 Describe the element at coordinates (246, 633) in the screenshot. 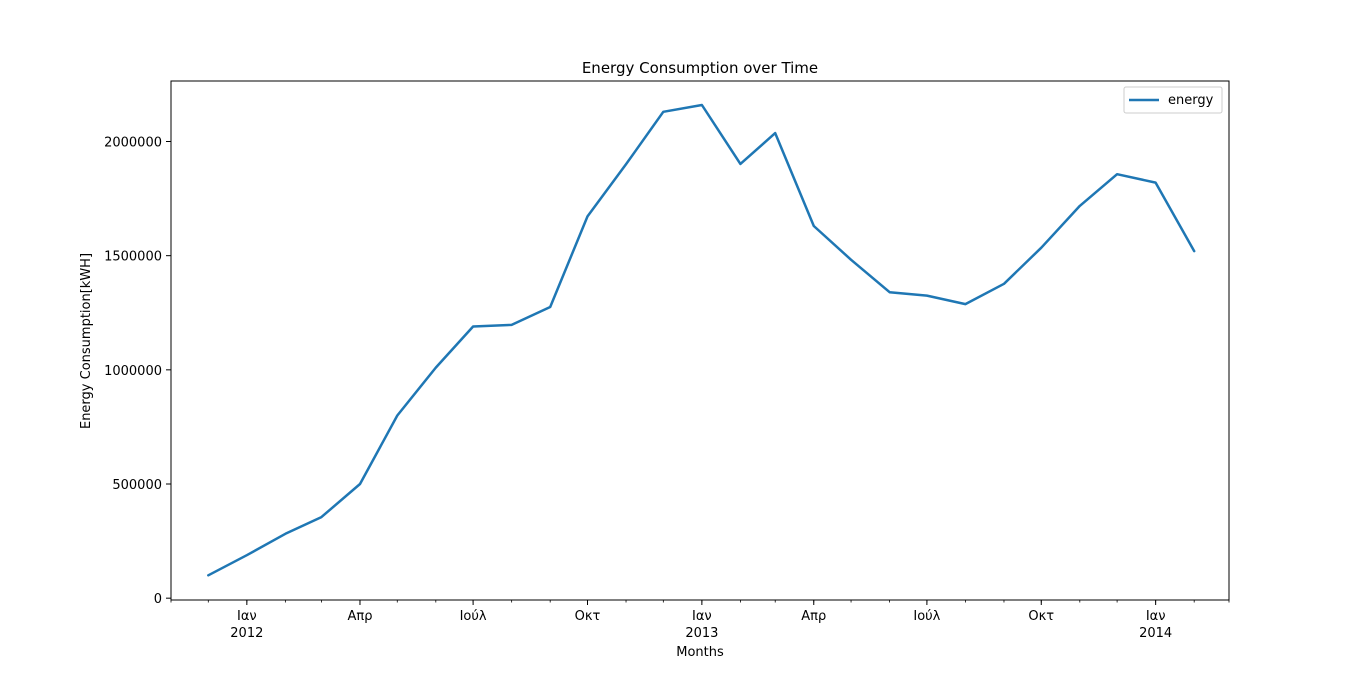

I see `x-tick-year-label: 2012` at that location.